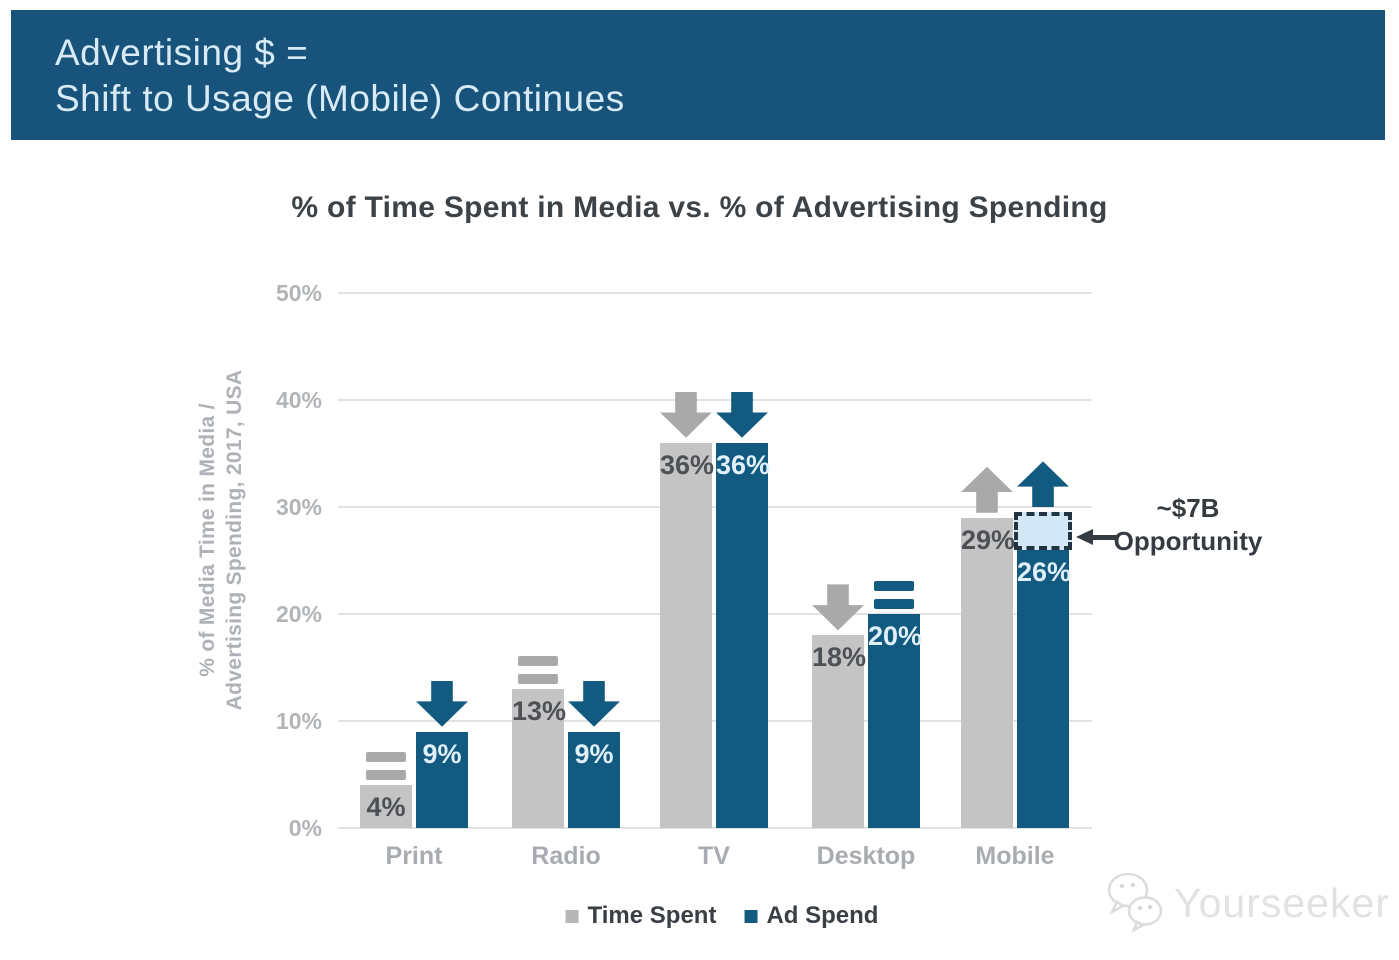 This screenshot has height=960, width=1399. I want to click on bar-value-label-desktop-ad-spend: 20%, so click(895, 636).